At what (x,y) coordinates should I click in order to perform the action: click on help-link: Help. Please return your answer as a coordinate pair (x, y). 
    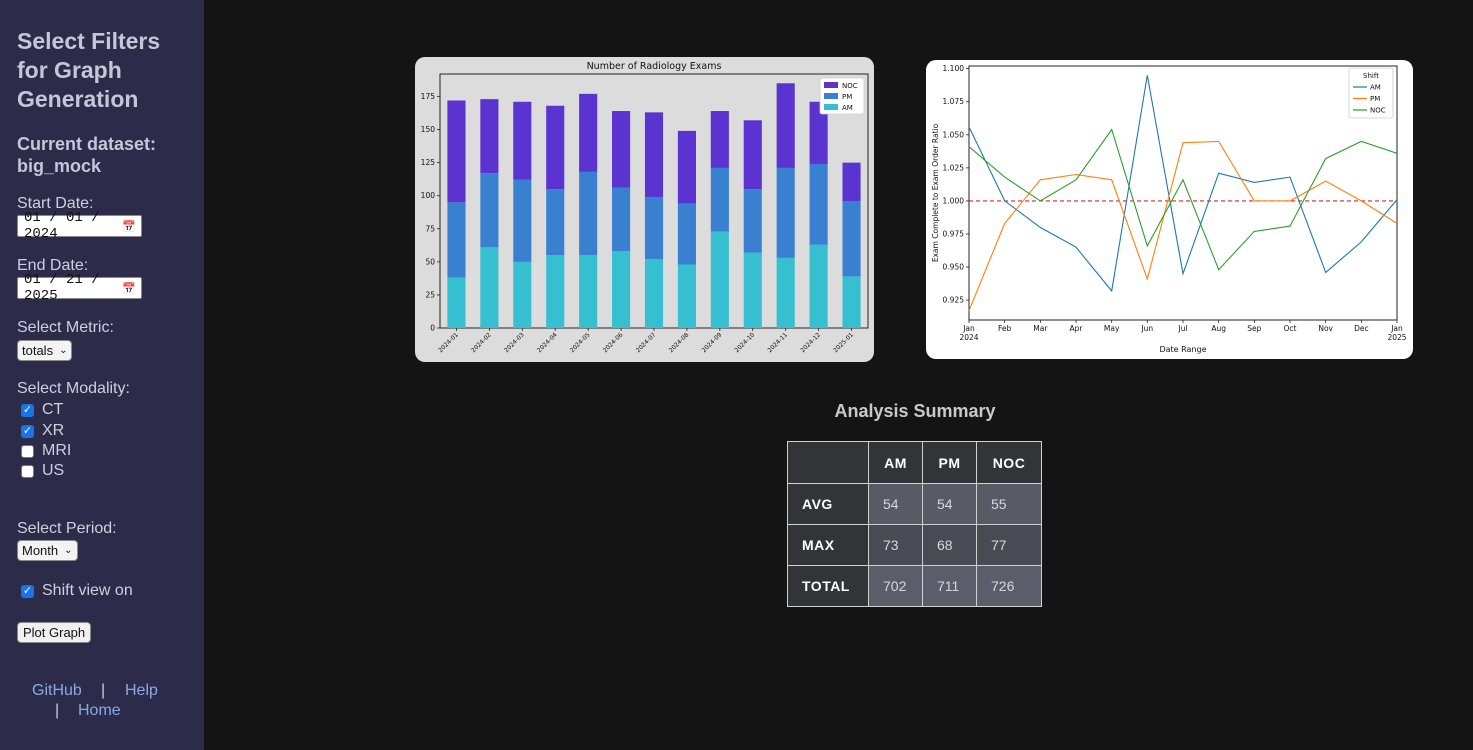
    Looking at the image, I should click on (141, 690).